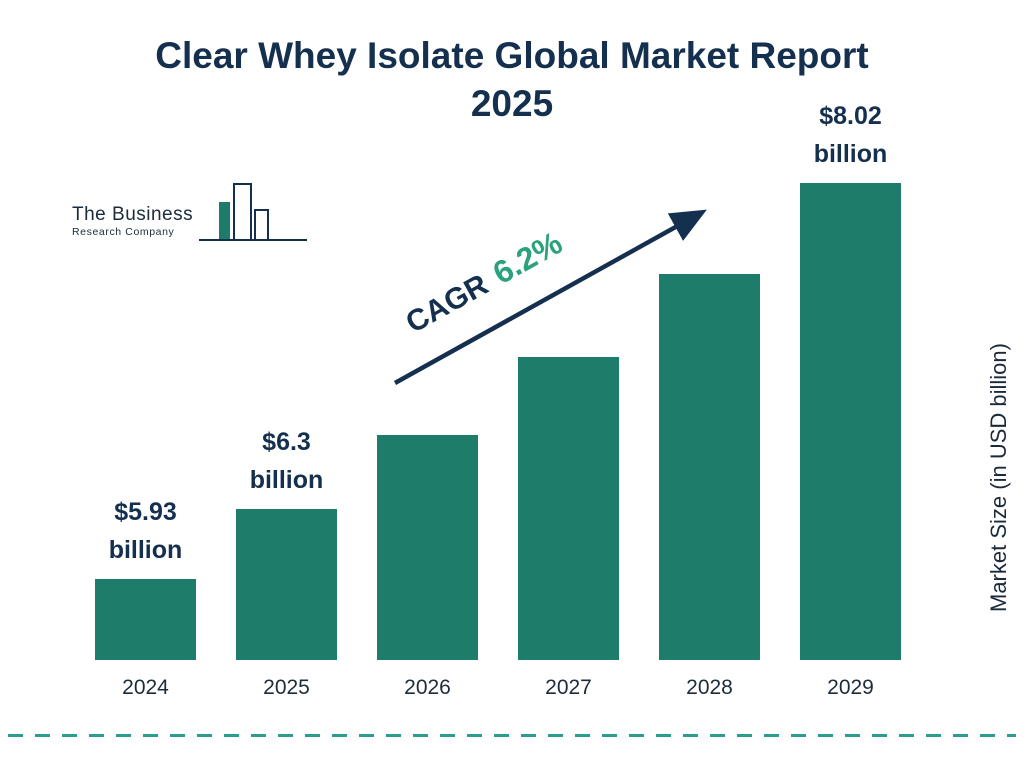  Describe the element at coordinates (850, 400) in the screenshot. I see `bar-2029: $8.02 billion 2029` at that location.